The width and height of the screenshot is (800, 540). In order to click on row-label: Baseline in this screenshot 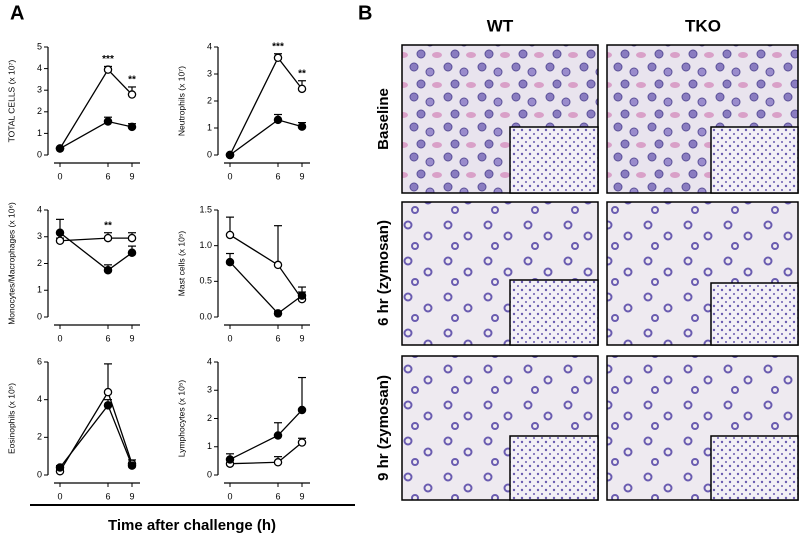, I will do `click(383, 119)`.